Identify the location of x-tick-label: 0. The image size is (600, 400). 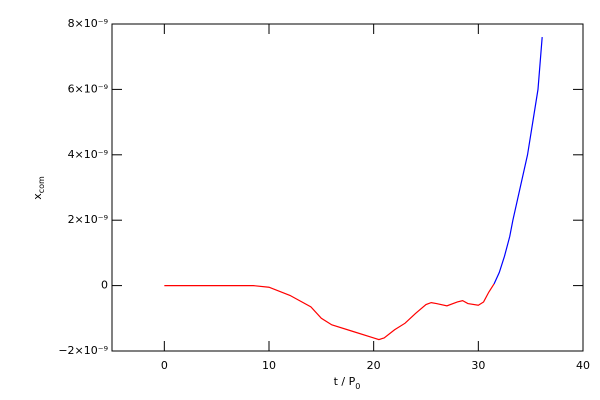
(164, 365).